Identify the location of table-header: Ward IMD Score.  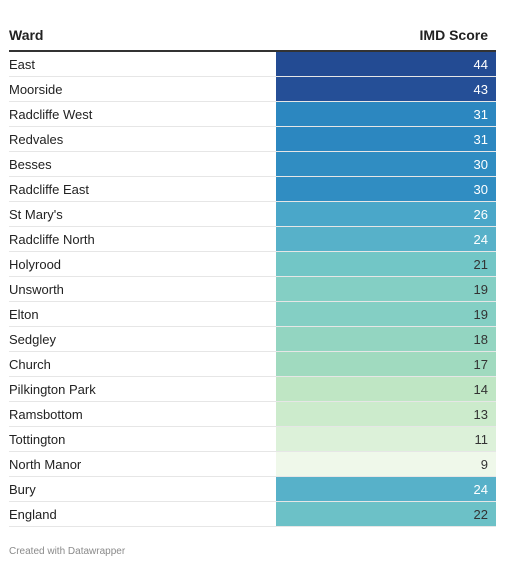
(252, 35).